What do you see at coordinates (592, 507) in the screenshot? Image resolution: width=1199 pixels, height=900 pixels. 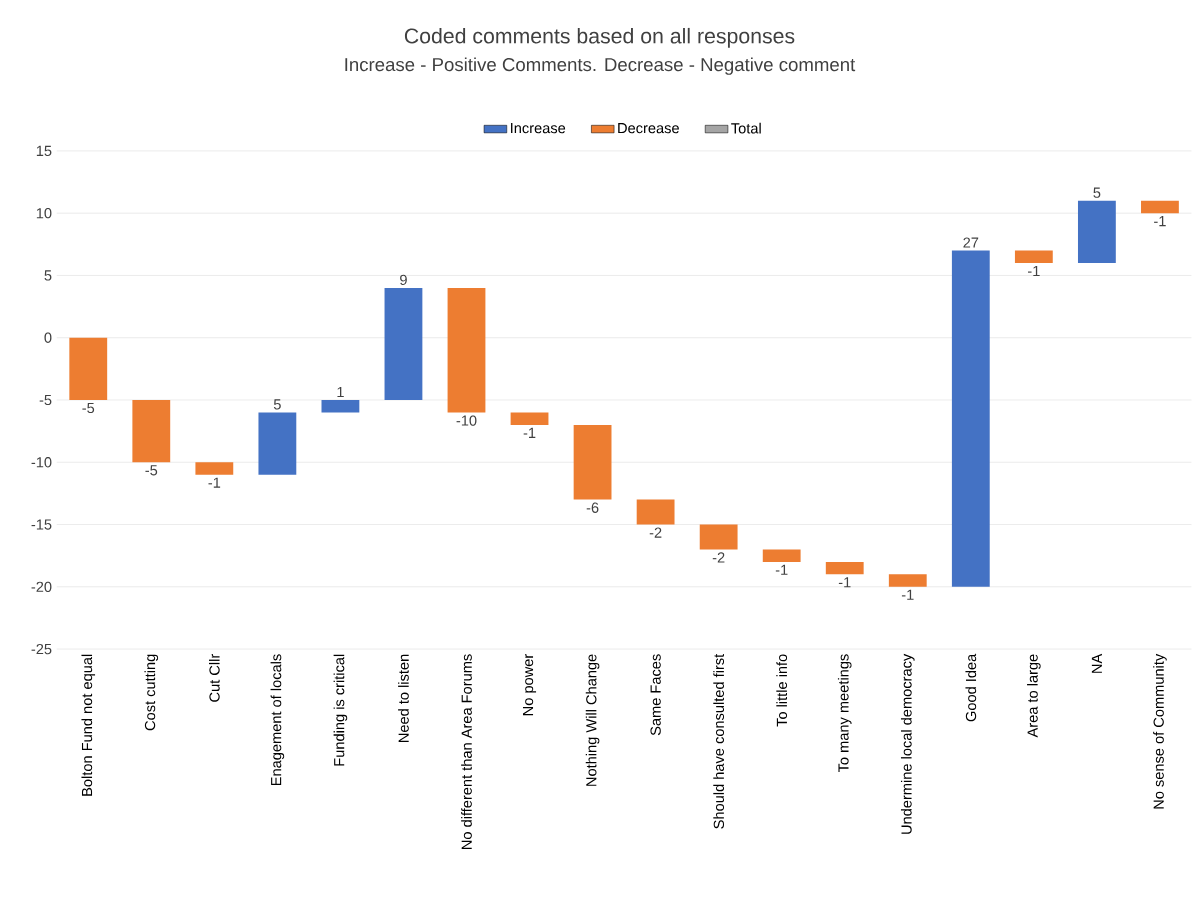 I see `data-label: -6` at bounding box center [592, 507].